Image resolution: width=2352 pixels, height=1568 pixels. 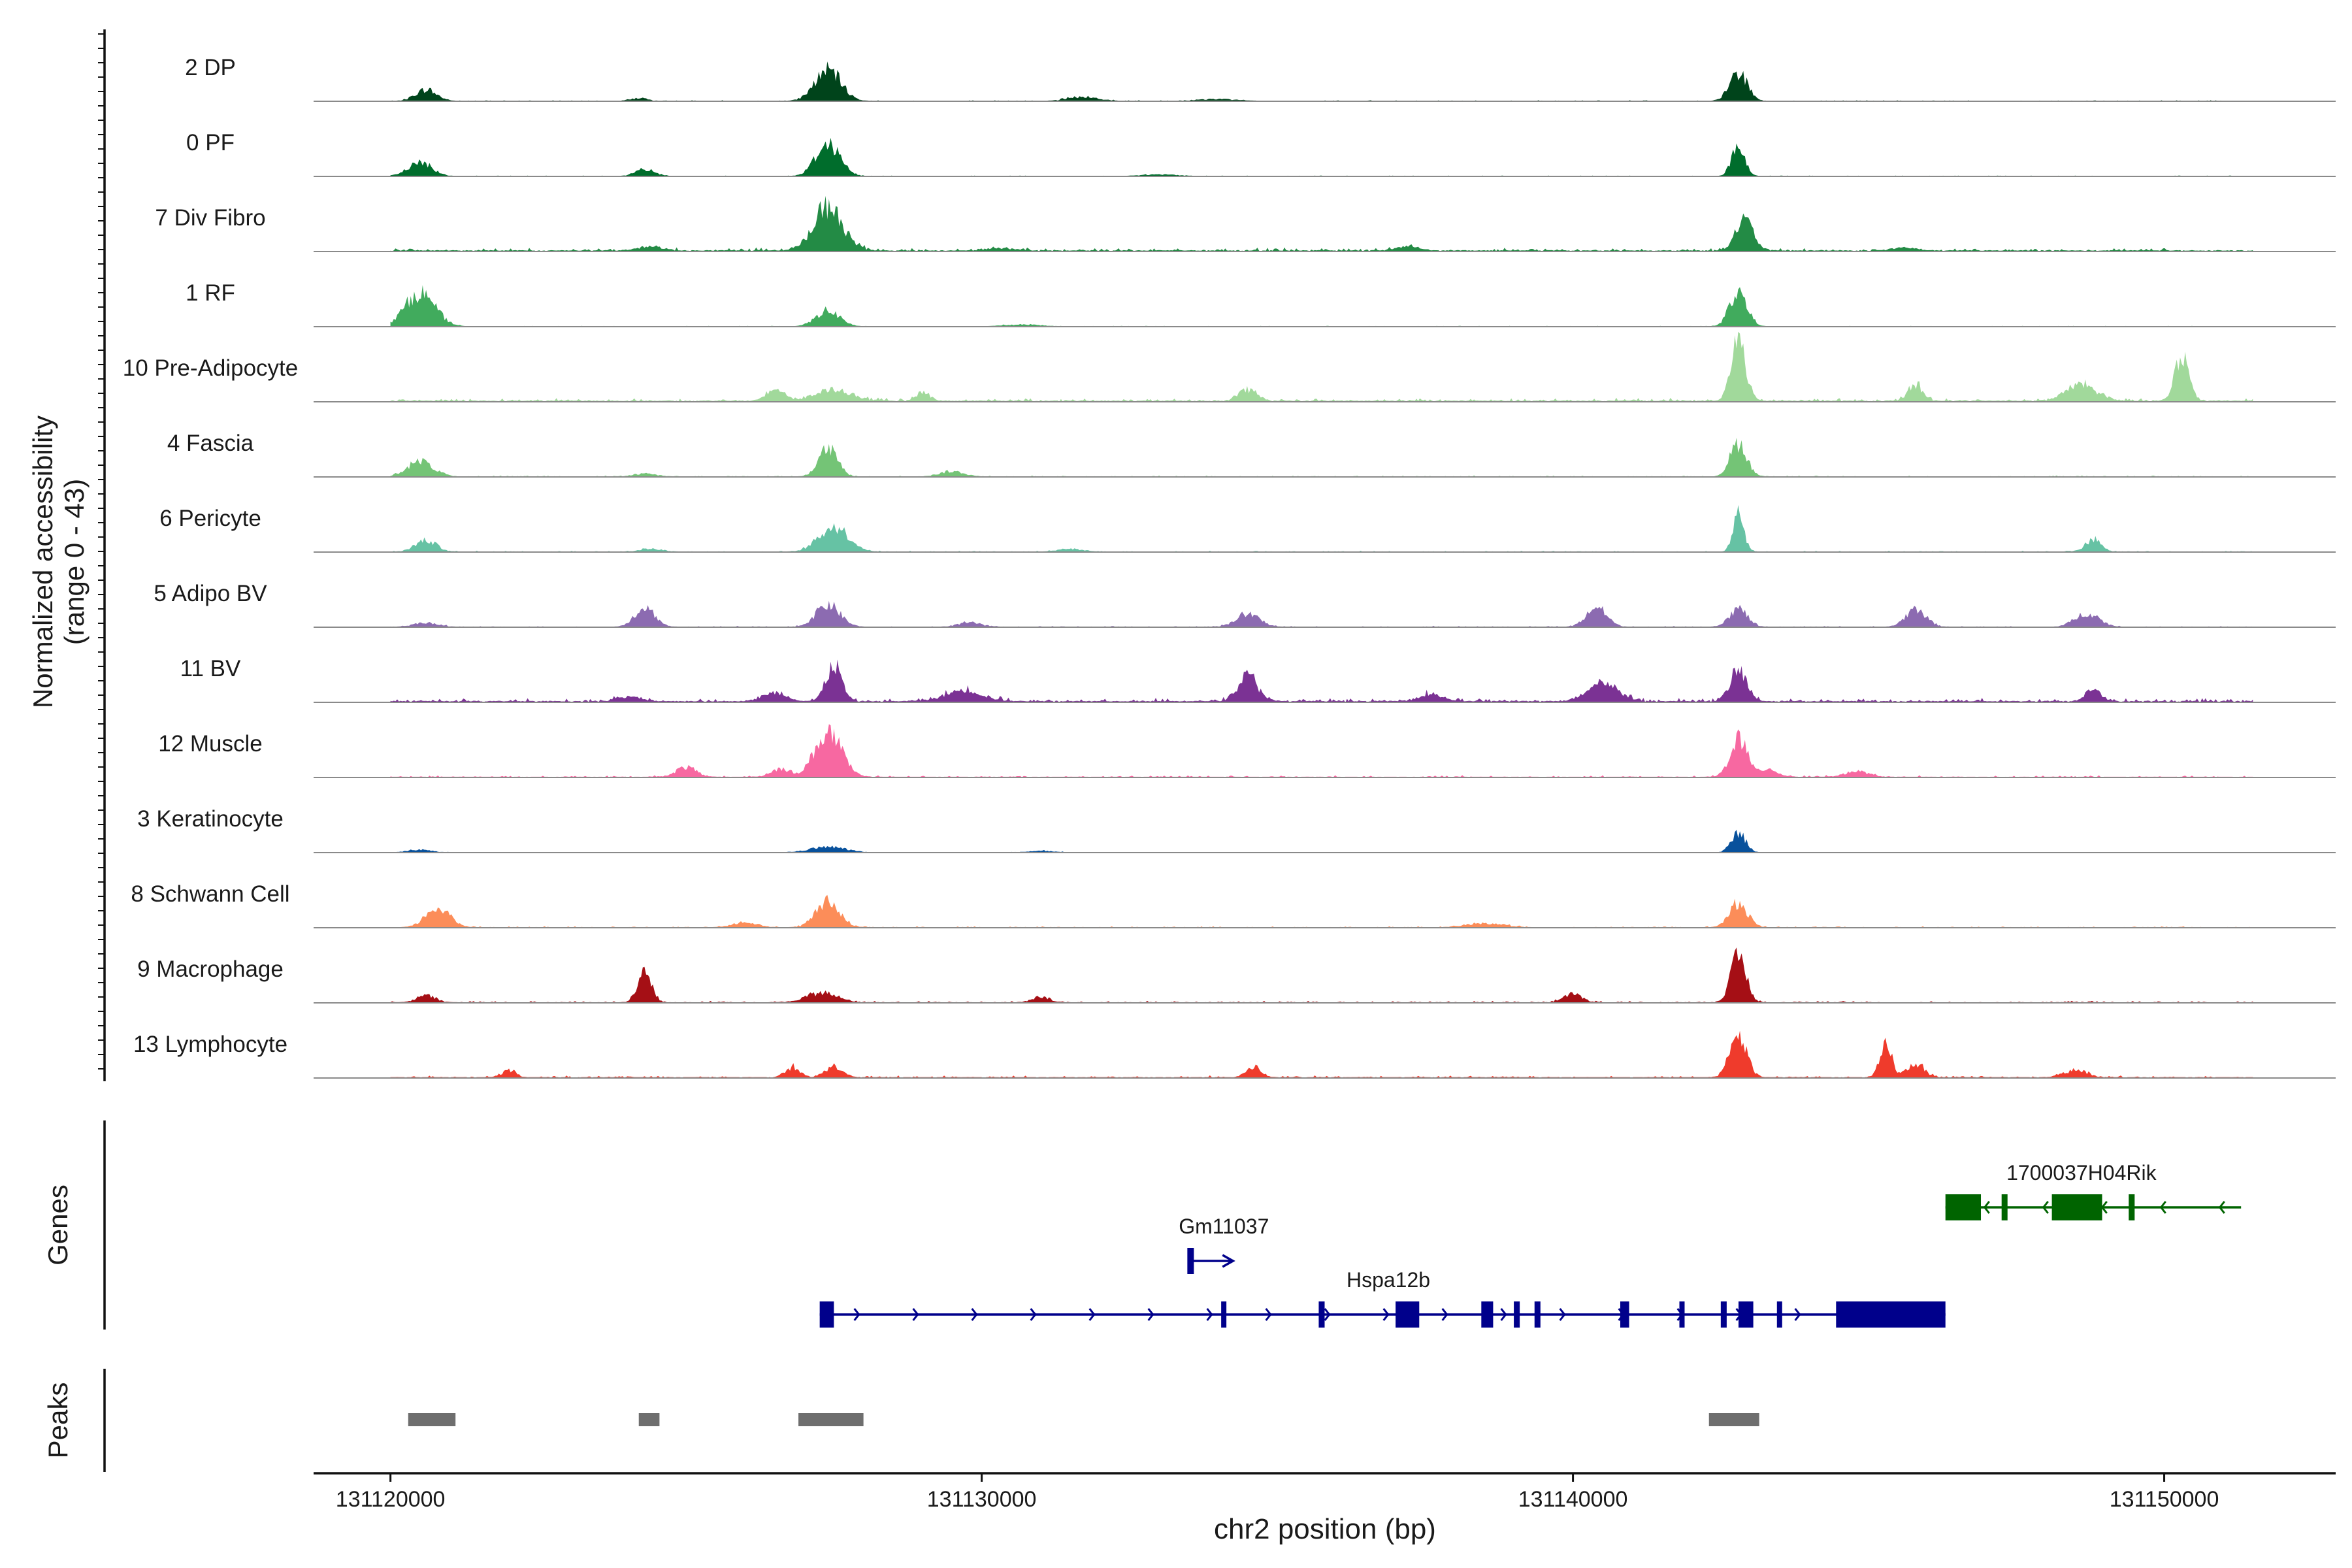 What do you see at coordinates (210, 518) in the screenshot?
I see `track-label: 6 Pericyte` at bounding box center [210, 518].